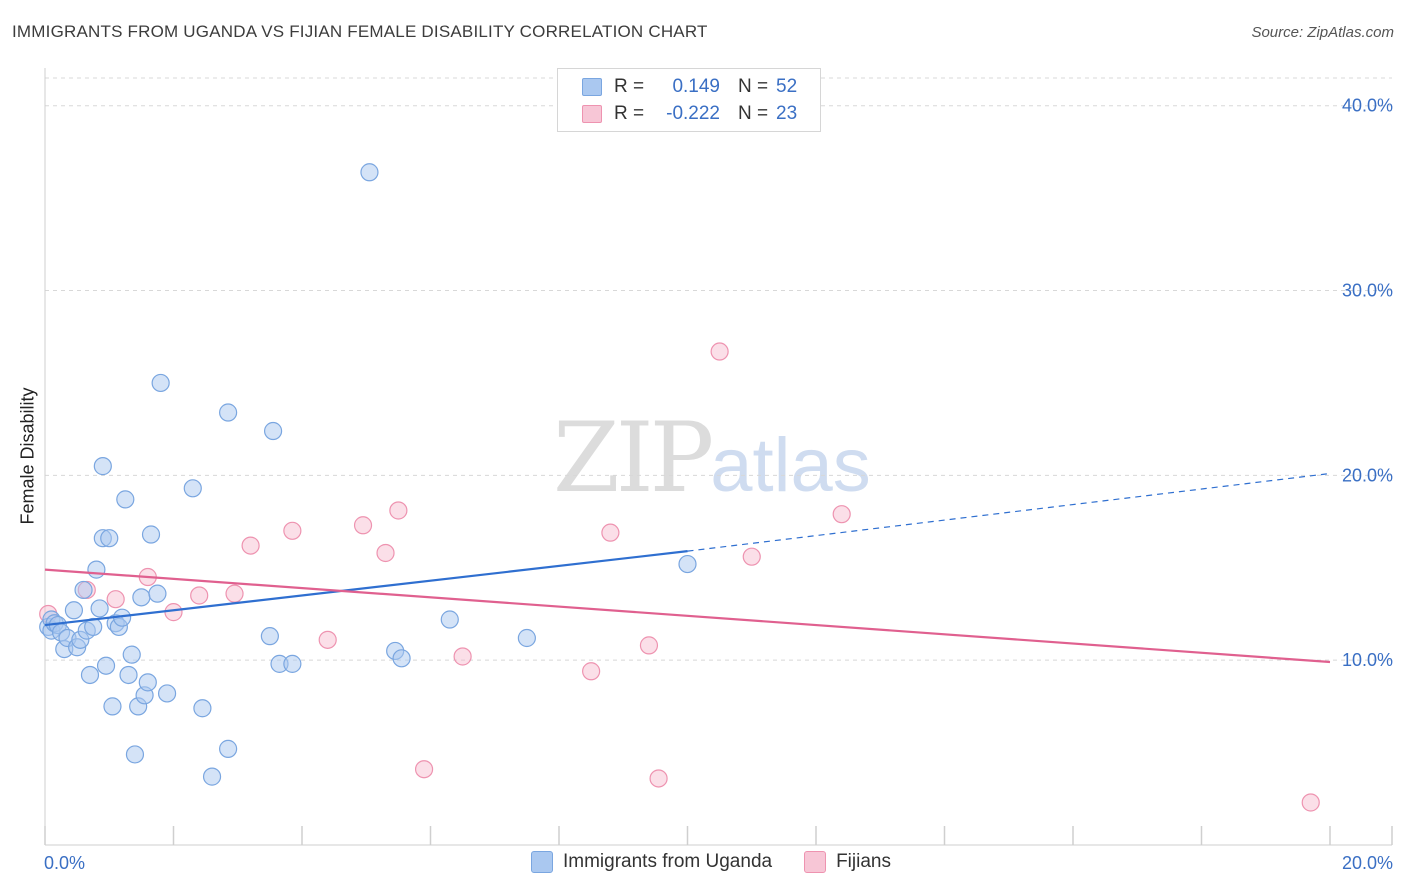 This screenshot has width=1406, height=892. I want to click on legend-row-uganda: R = 0.149 N = 52, so click(689, 87).